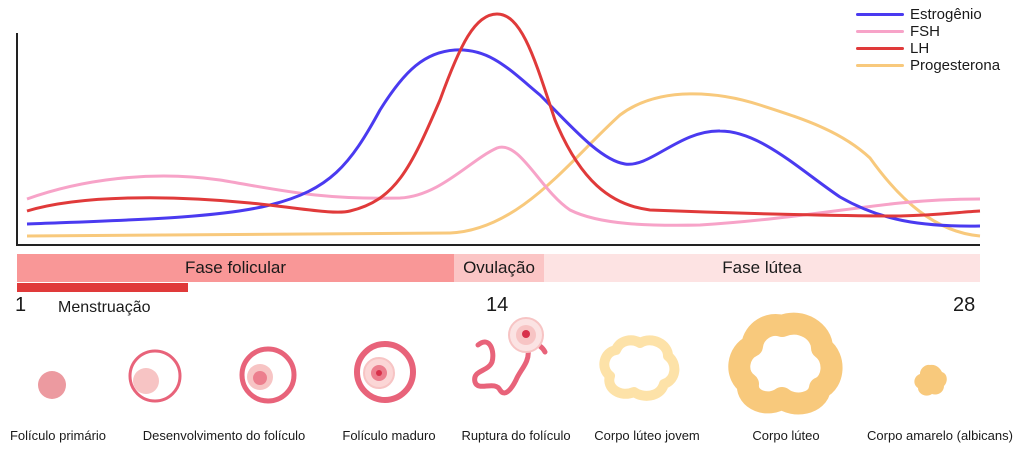  I want to click on stage-label-primary-follicle: Folículo primário, so click(58, 435).